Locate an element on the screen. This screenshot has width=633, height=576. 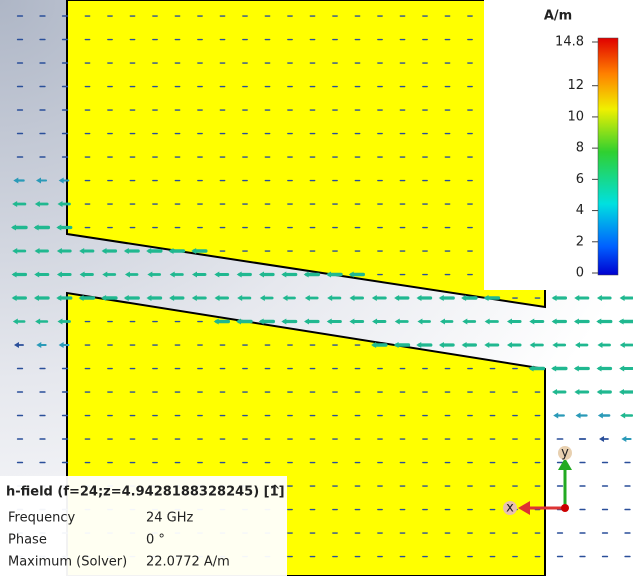
colorbar-tick-label: 2 is located at coordinates (580, 241).